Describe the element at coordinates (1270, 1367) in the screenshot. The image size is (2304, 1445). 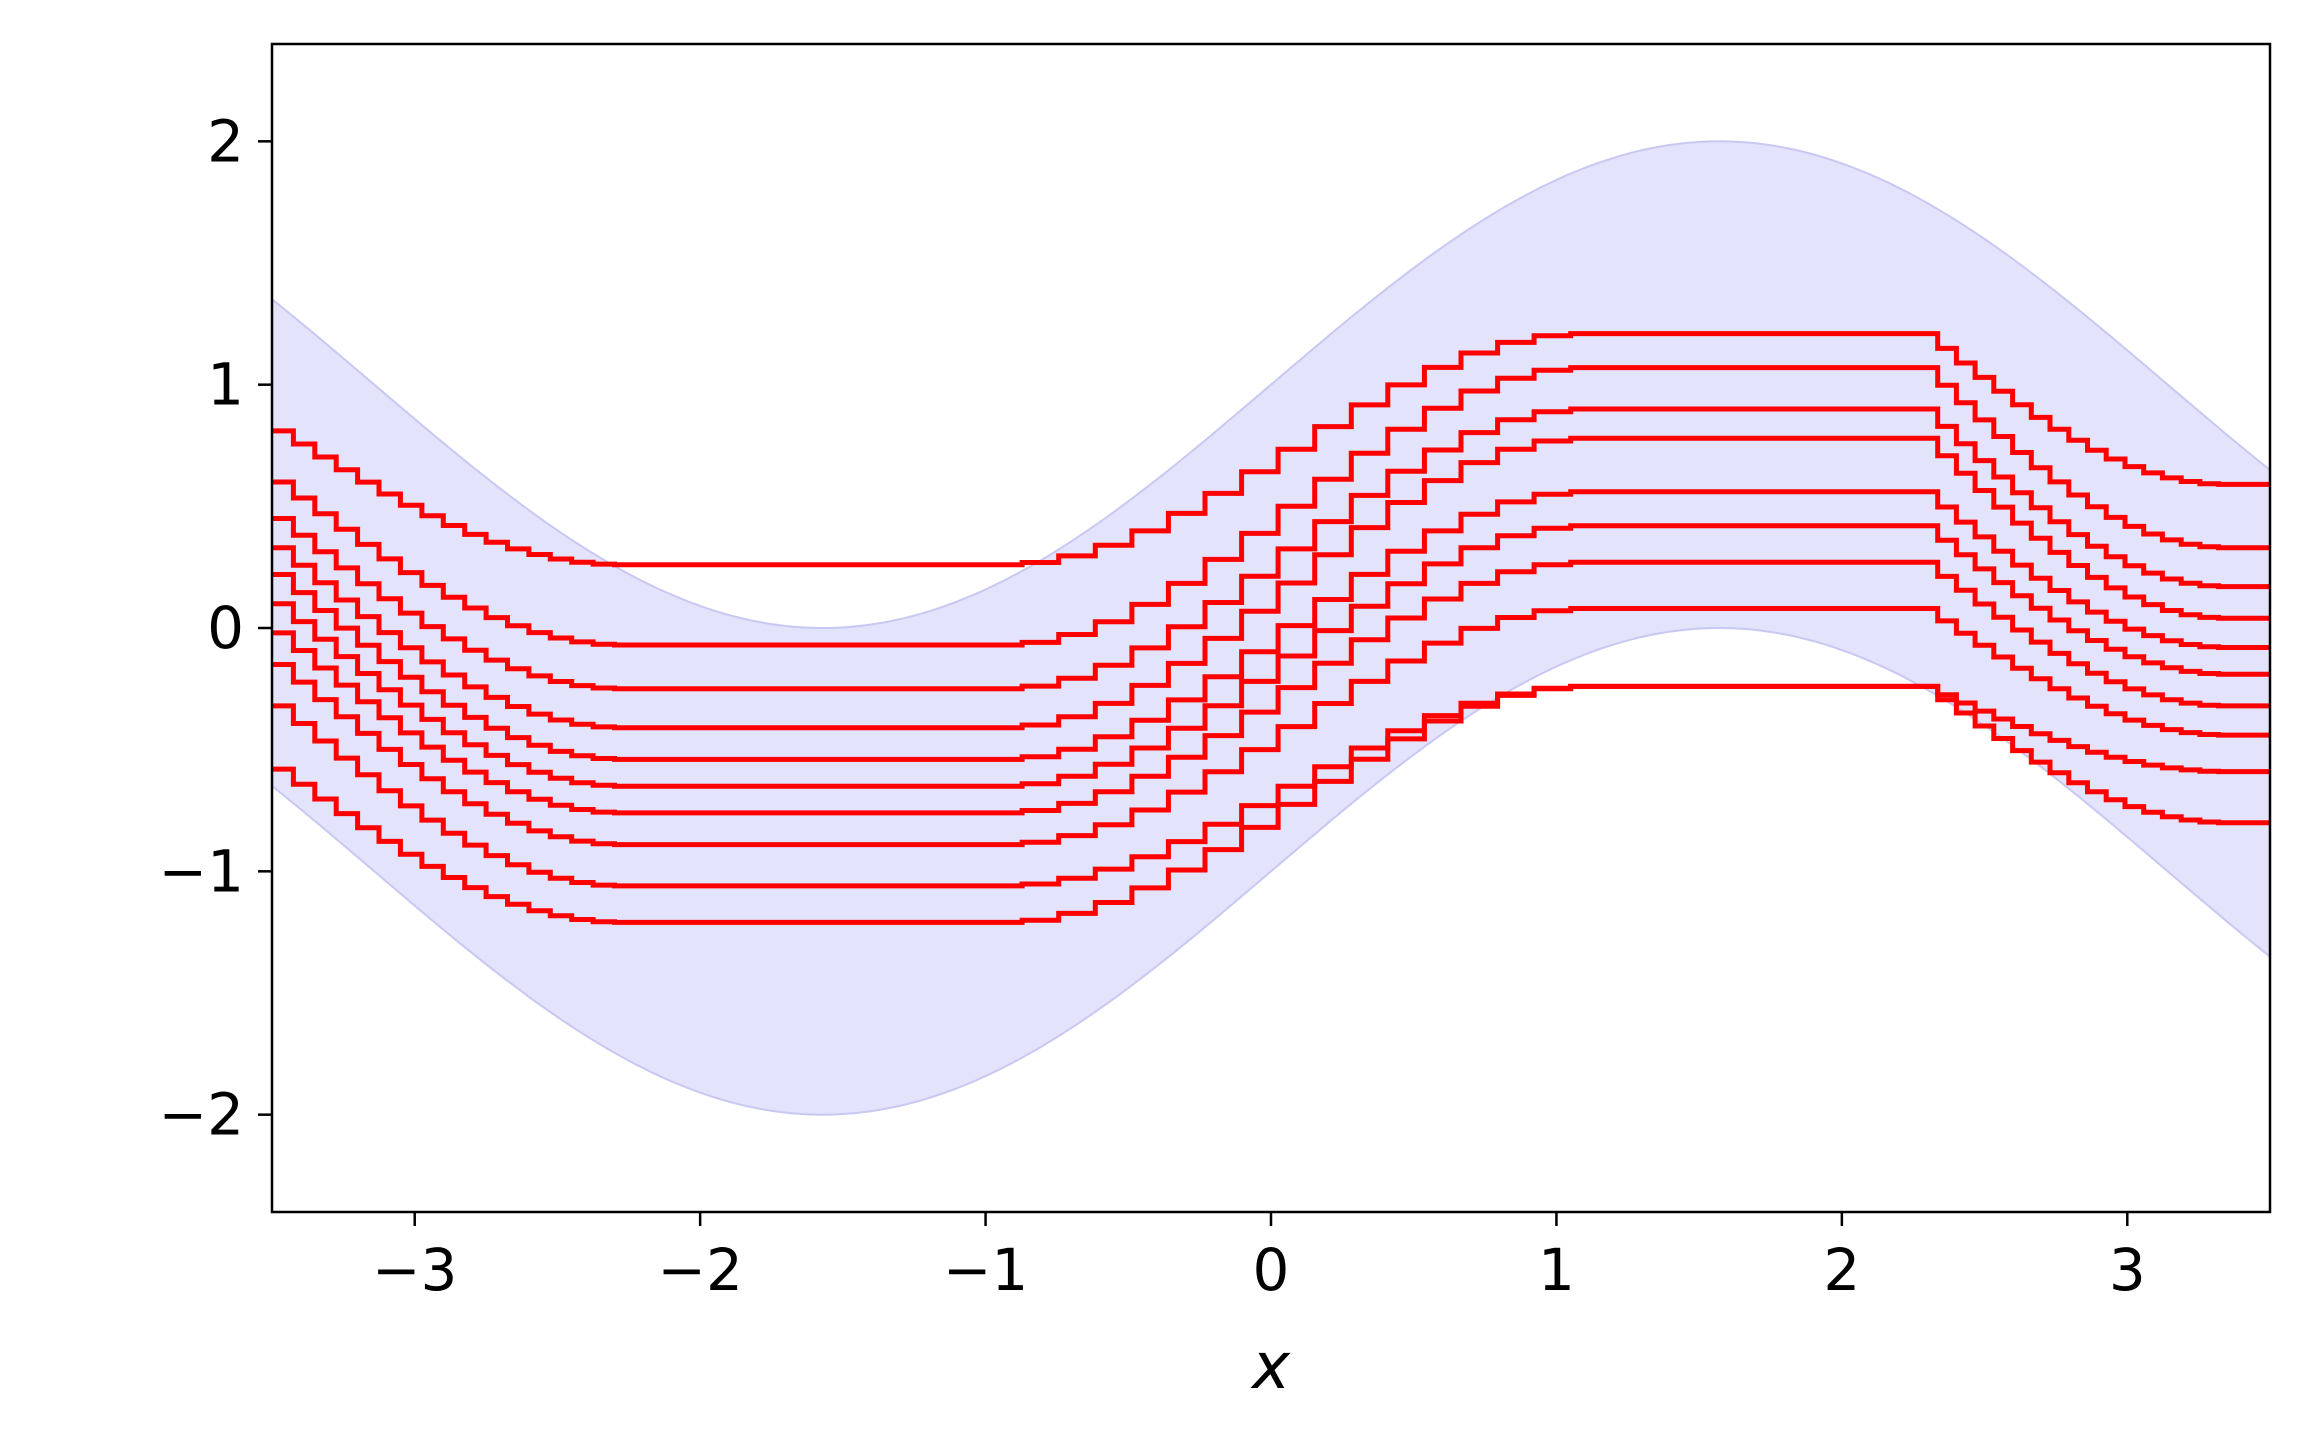
I see `x-axis-label: x` at that location.